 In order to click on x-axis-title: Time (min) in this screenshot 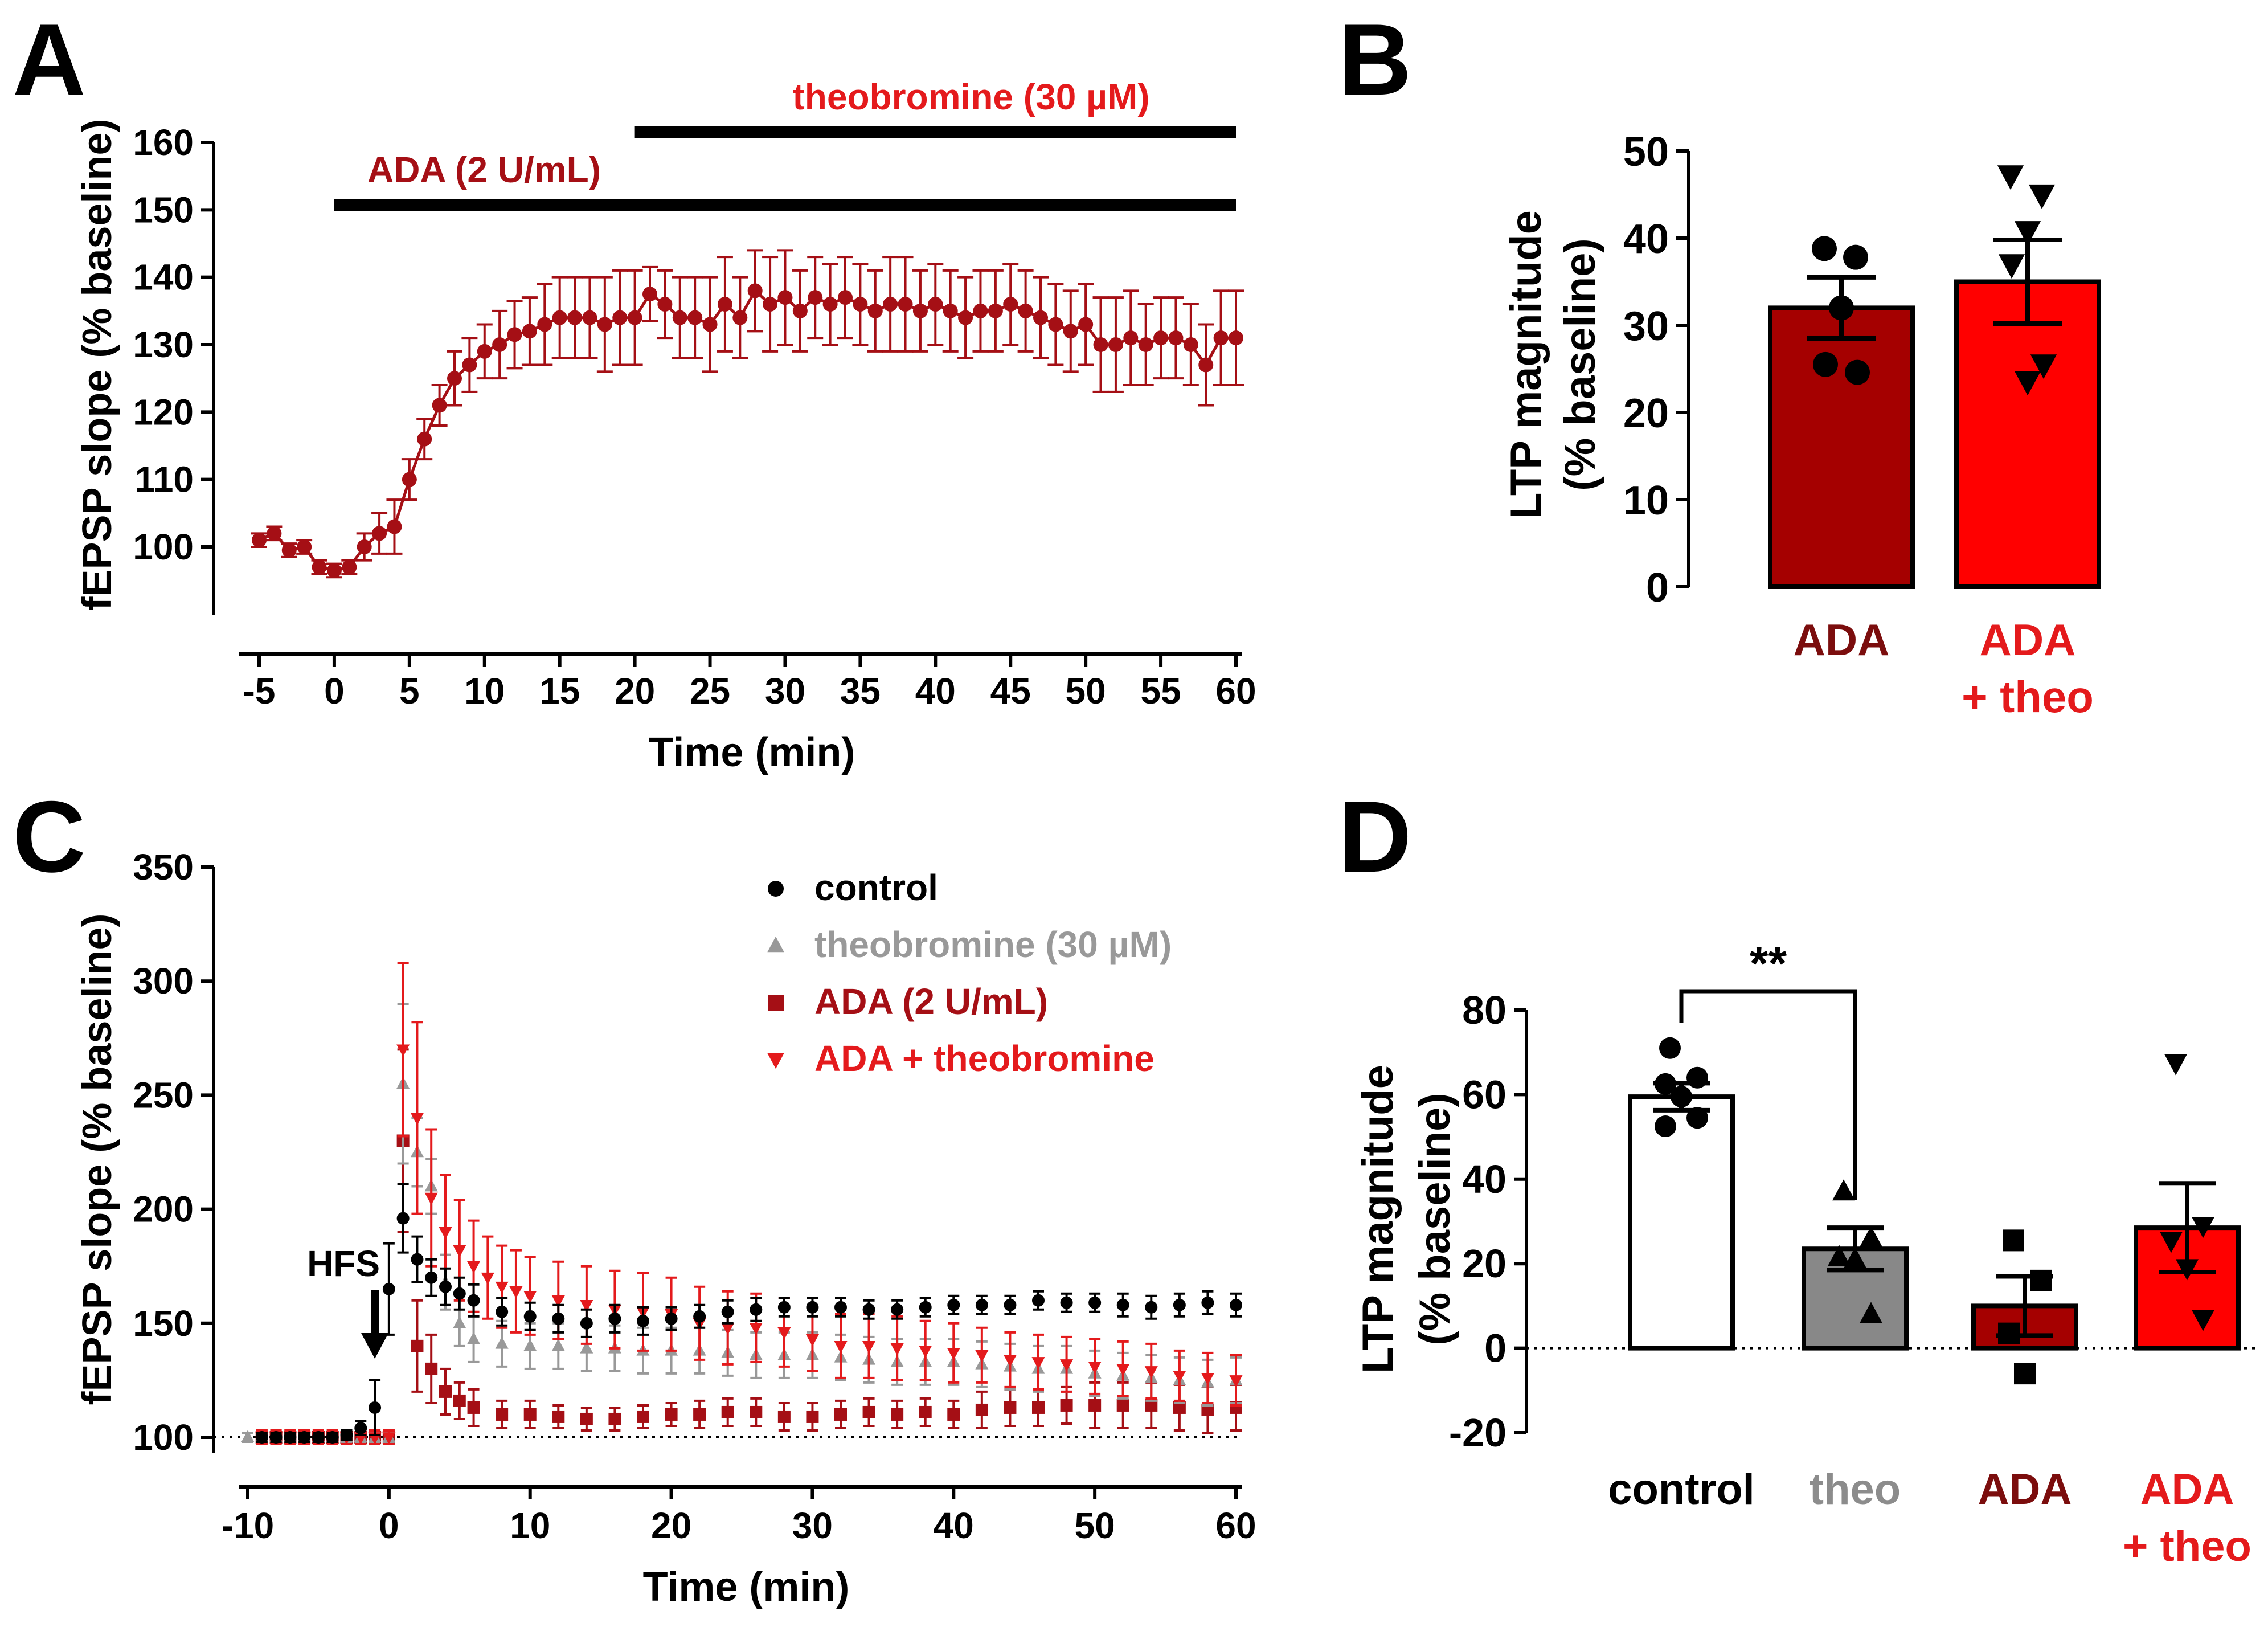, I will do `click(752, 752)`.